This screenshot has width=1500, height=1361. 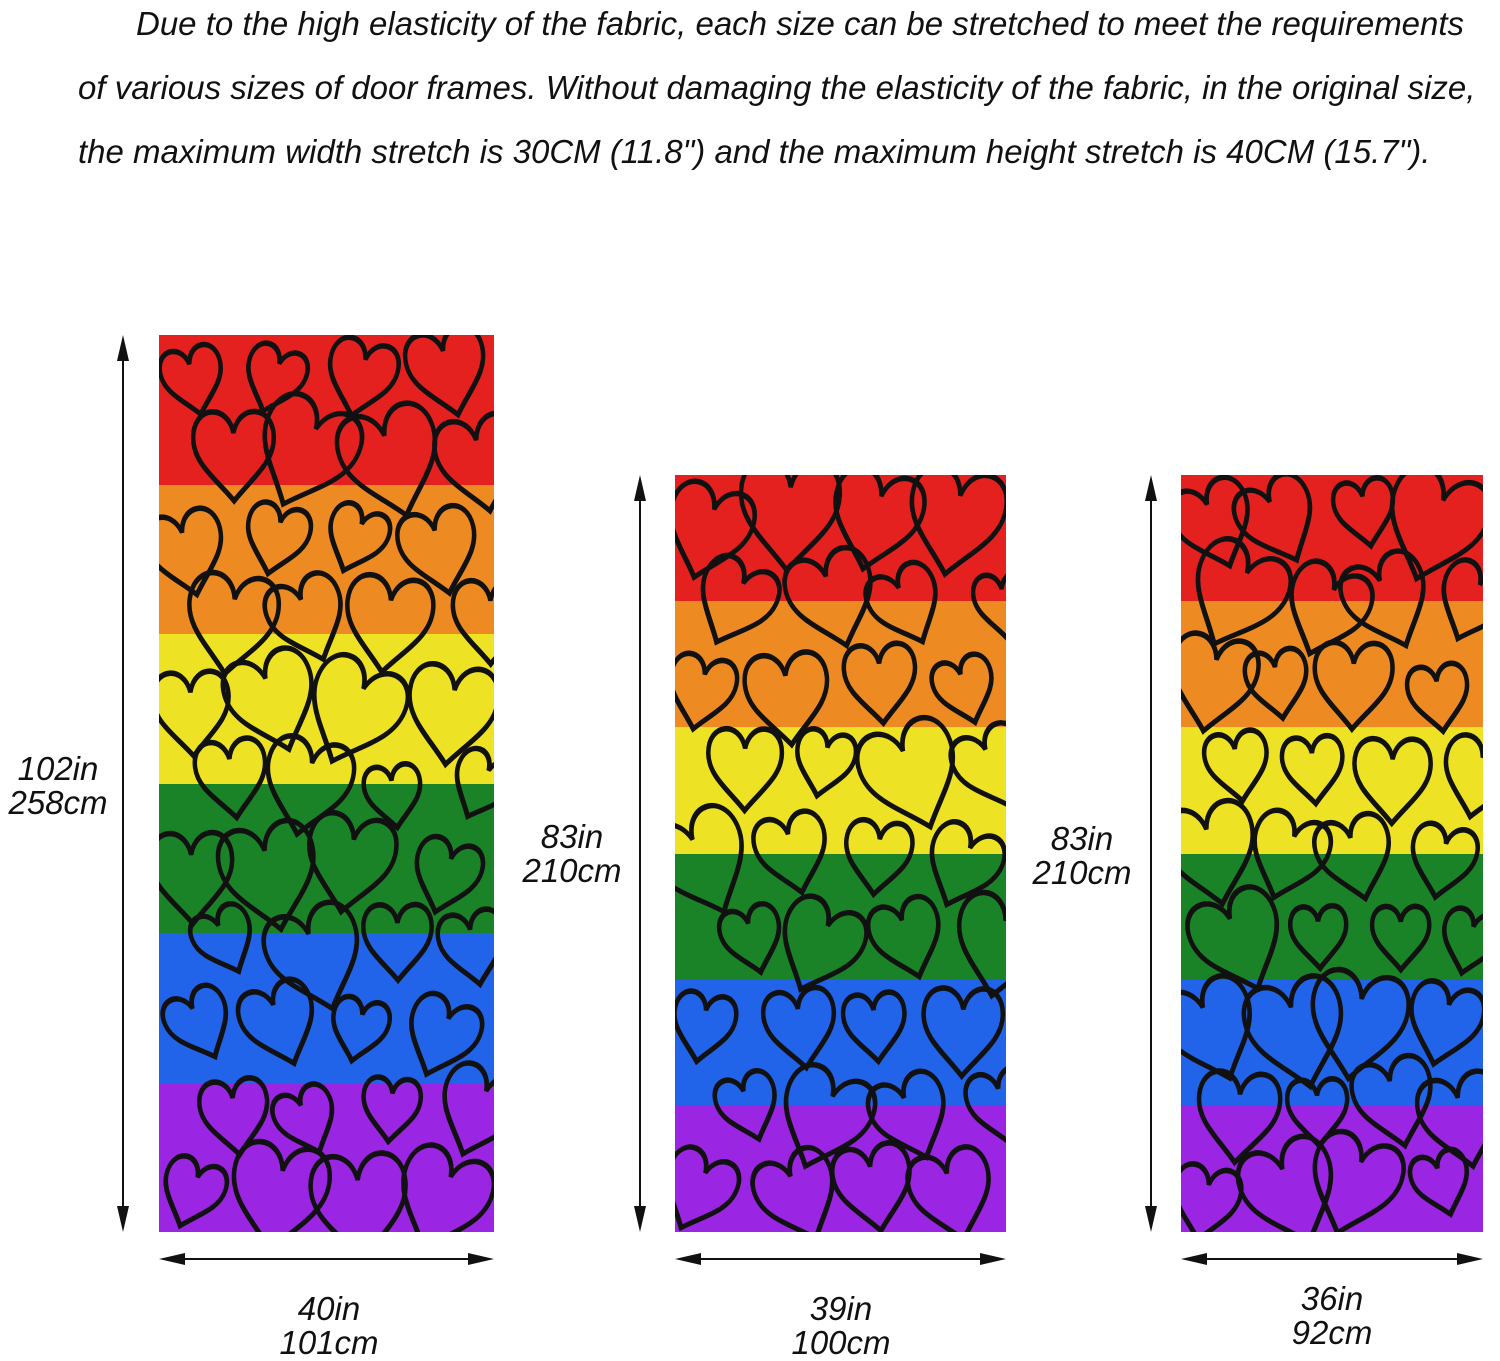 I want to click on width-inches: 39in, so click(x=841, y=1308).